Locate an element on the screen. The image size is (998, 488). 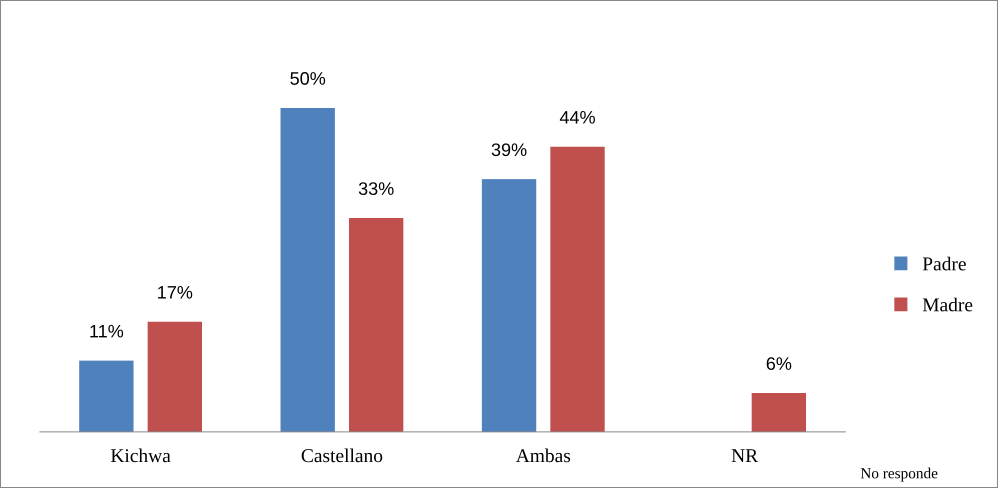
data-label: 44% is located at coordinates (577, 117).